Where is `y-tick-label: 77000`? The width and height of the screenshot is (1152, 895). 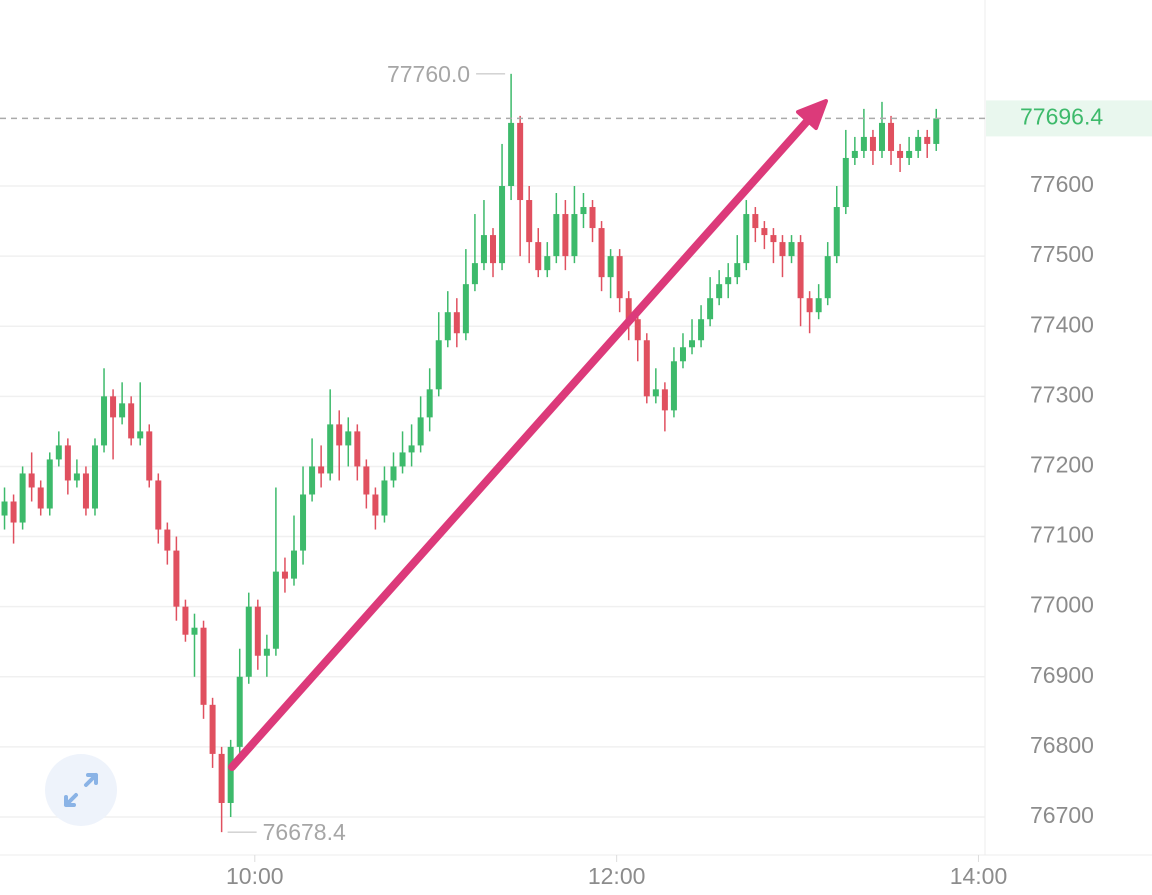 y-tick-label: 77000 is located at coordinates (1062, 605).